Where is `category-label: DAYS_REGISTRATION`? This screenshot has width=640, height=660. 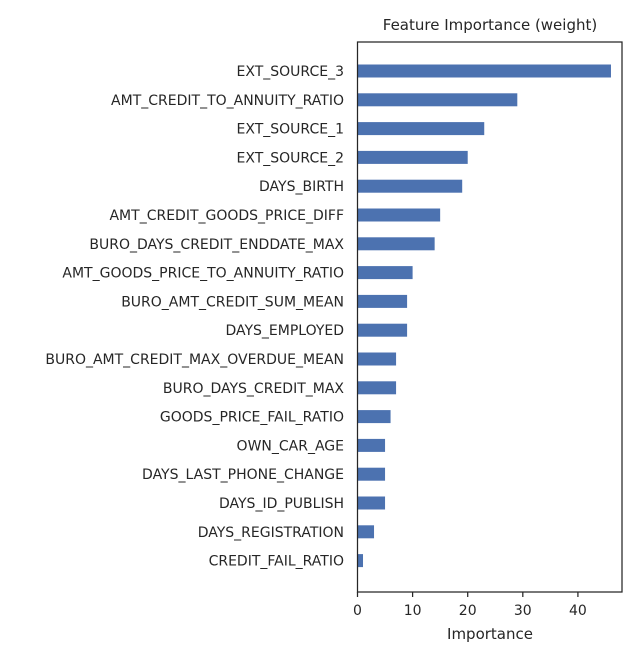 category-label: DAYS_REGISTRATION is located at coordinates (271, 533).